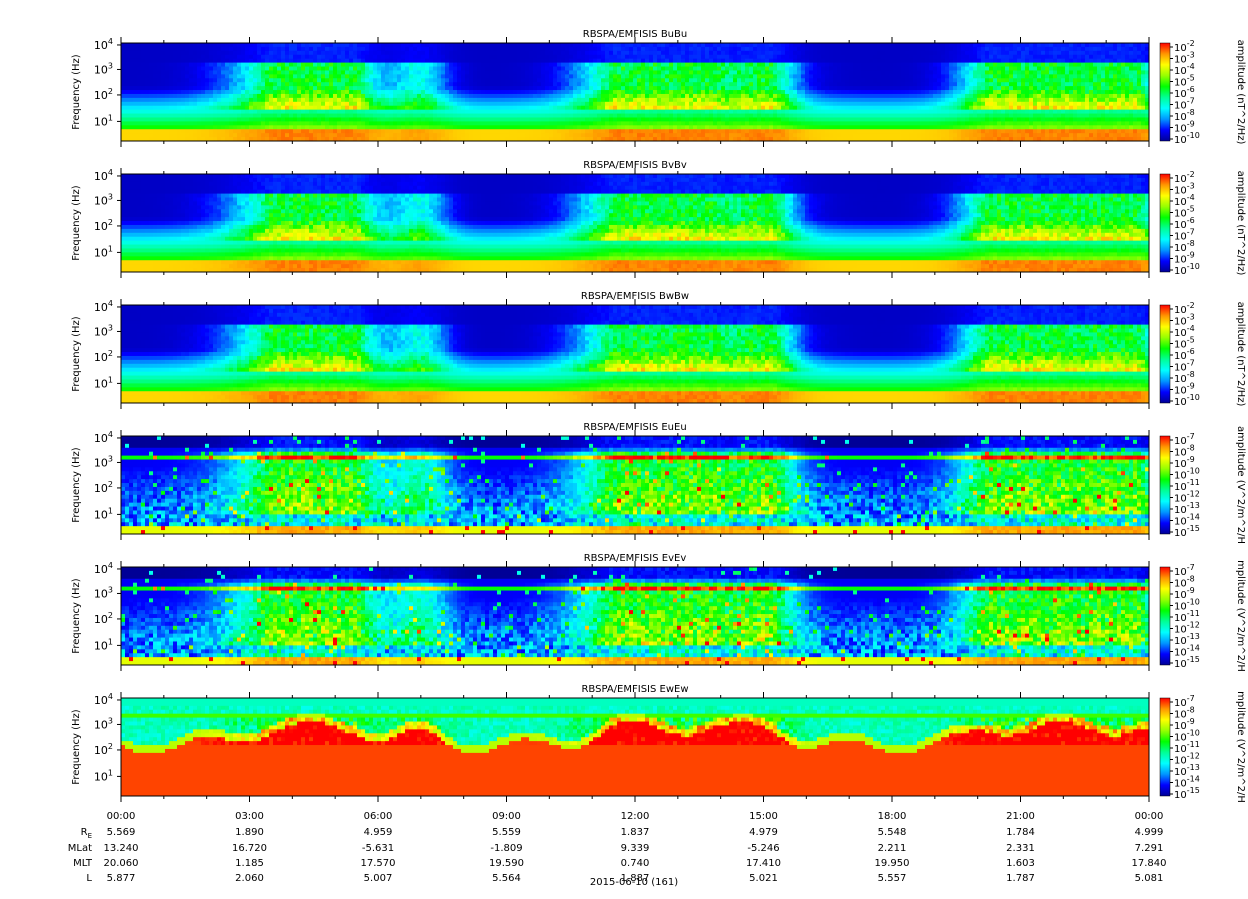  Describe the element at coordinates (635, 558) in the screenshot. I see `panel-title: RBSPA/EMFISIS EvEv` at that location.